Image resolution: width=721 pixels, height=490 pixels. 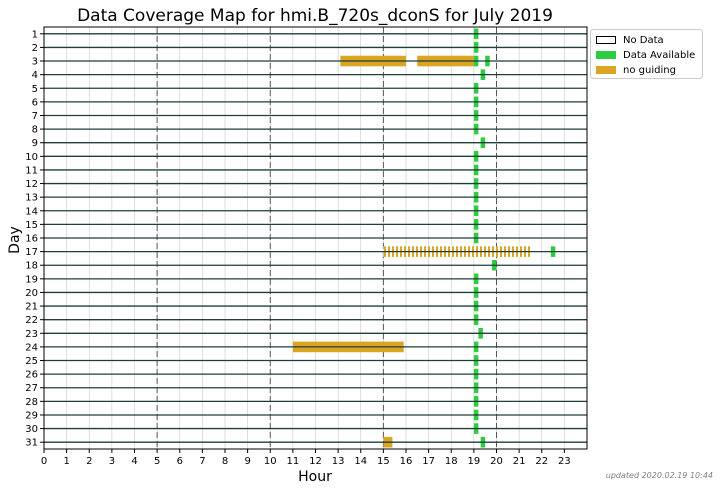 What do you see at coordinates (293, 461) in the screenshot?
I see `x-tick-label: 11` at bounding box center [293, 461].